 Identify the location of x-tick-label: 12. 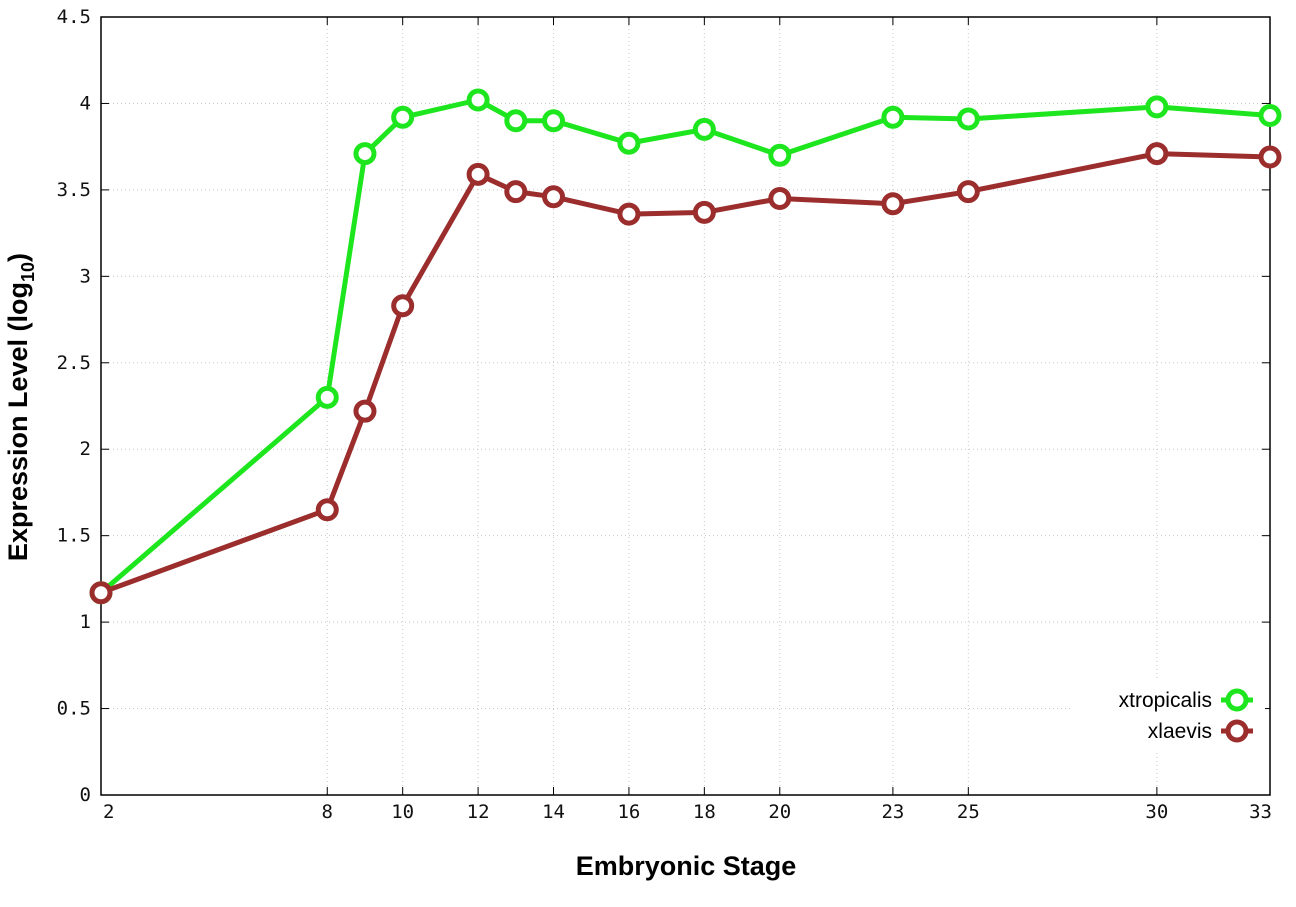
(478, 812).